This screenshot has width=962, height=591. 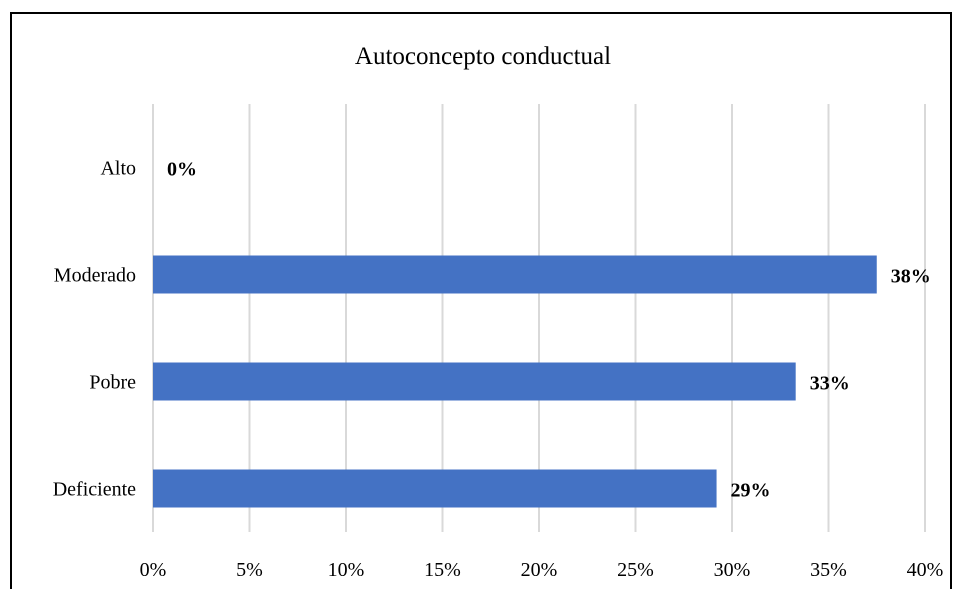 What do you see at coordinates (118, 169) in the screenshot?
I see `category-label-alto: Alto` at bounding box center [118, 169].